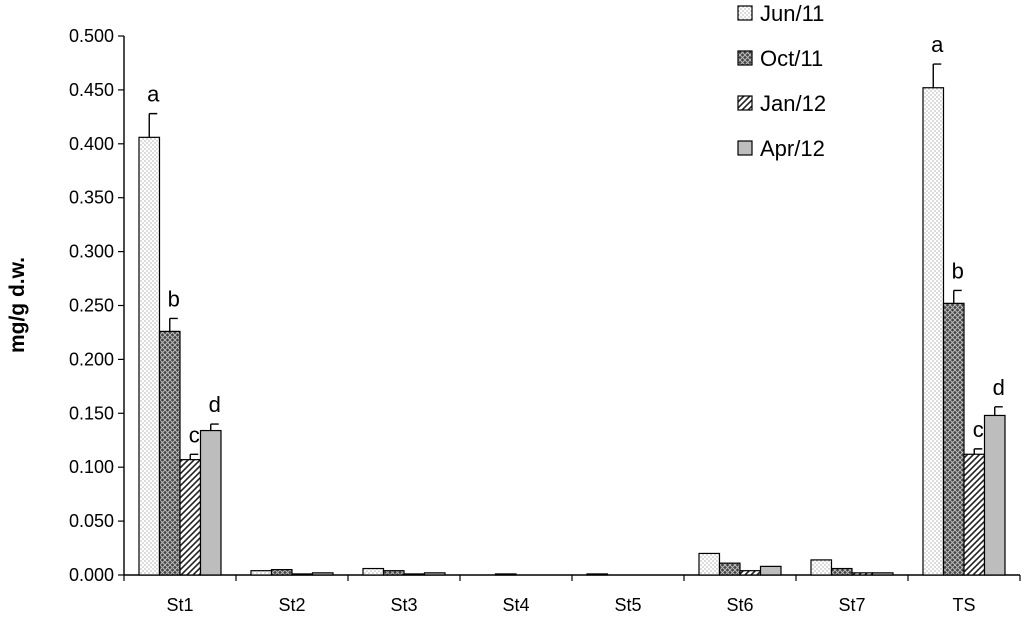  Describe the element at coordinates (91, 90) in the screenshot. I see `y-tick-label: 0.450` at that location.